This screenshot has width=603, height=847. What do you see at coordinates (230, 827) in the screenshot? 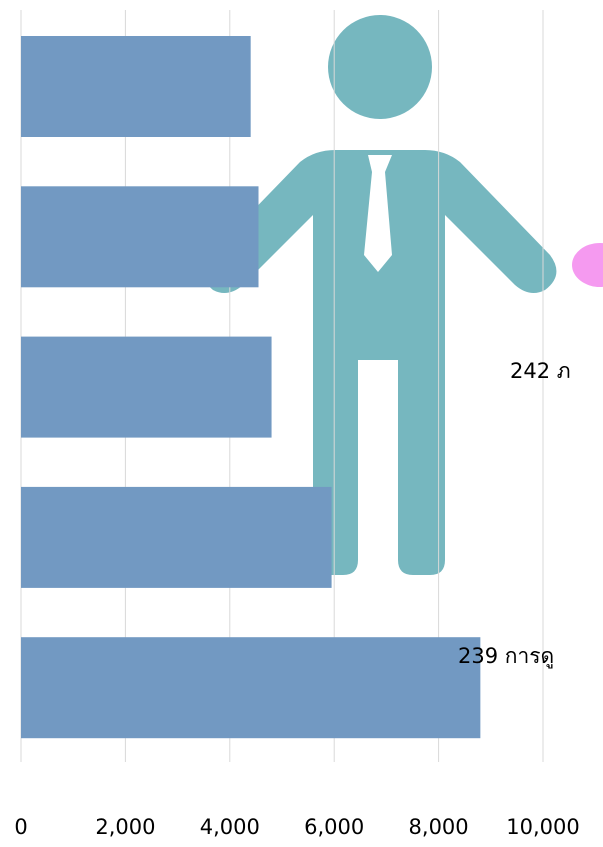
I see `x-tick-label: 4,000` at bounding box center [230, 827].